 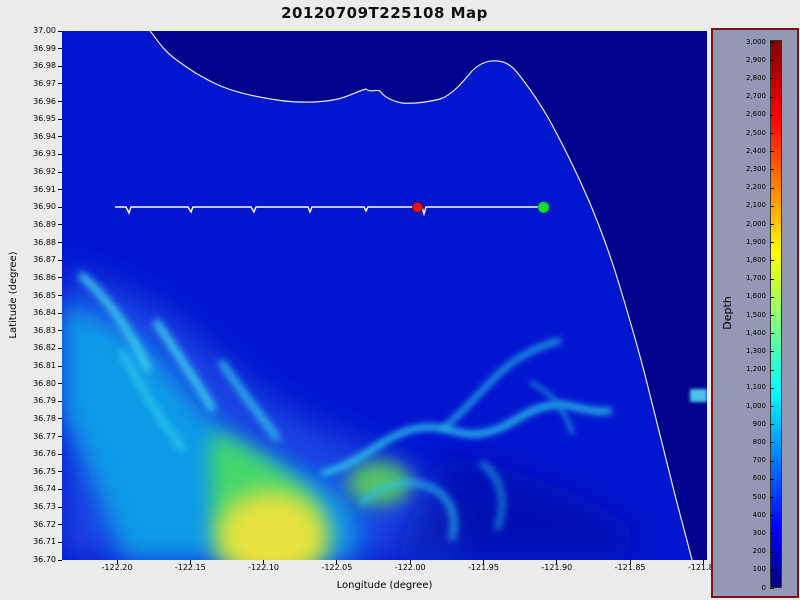 I want to click on colorbar-tick-label: 1,900, so click(x=755, y=241).